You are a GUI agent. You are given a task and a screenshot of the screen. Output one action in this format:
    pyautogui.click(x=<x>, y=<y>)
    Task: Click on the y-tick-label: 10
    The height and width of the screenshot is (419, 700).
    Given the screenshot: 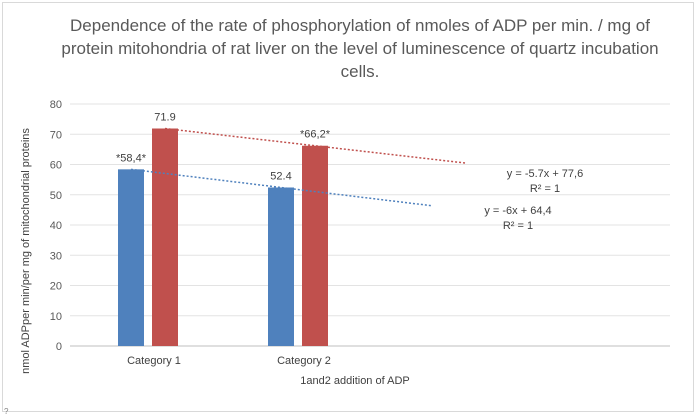 What is the action you would take?
    pyautogui.click(x=56, y=317)
    